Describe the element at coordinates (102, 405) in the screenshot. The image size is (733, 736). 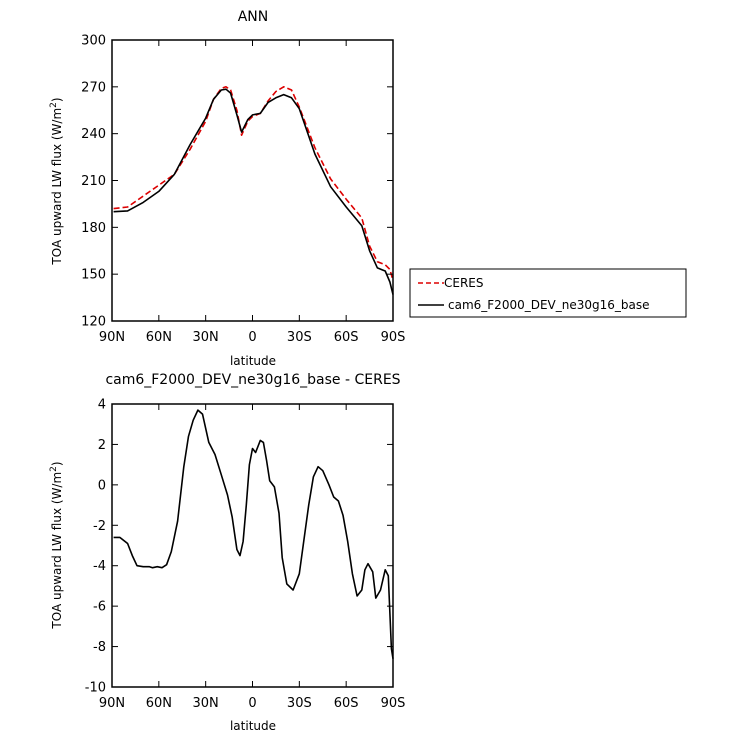
I see `y-tick-label: 4` at that location.